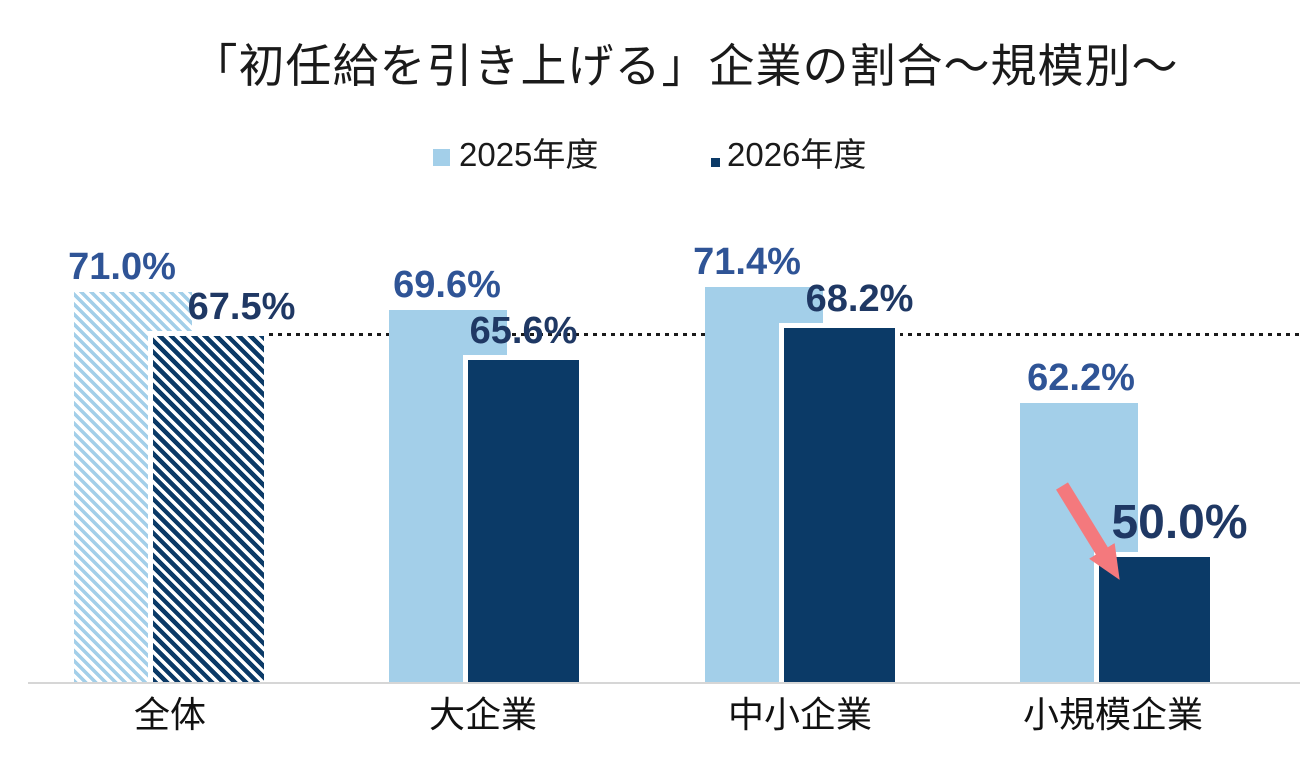 The width and height of the screenshot is (1300, 767). I want to click on legend-label-2025: 2025年度, so click(529, 154).